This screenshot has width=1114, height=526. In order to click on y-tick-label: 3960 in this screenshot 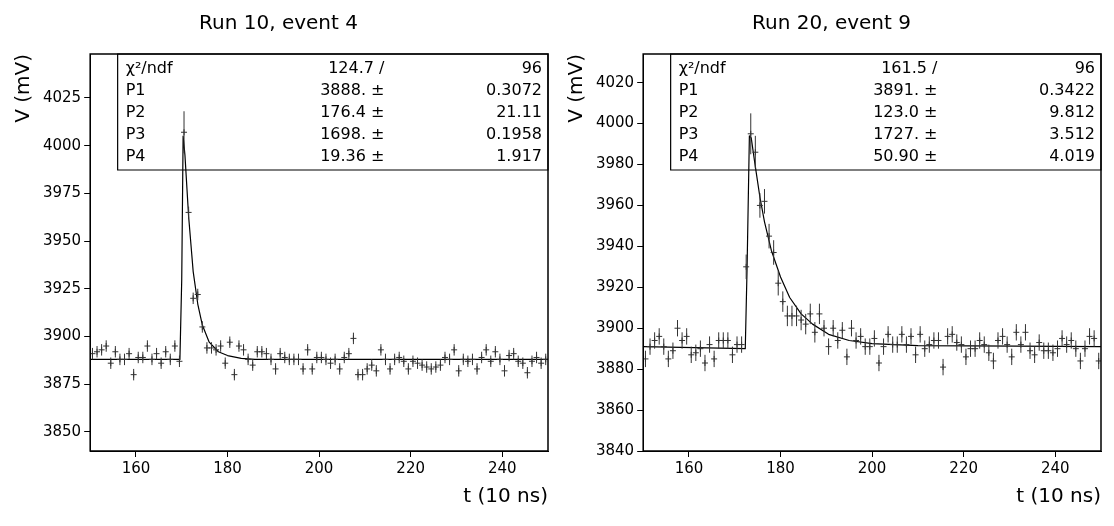, I will do `click(615, 204)`.